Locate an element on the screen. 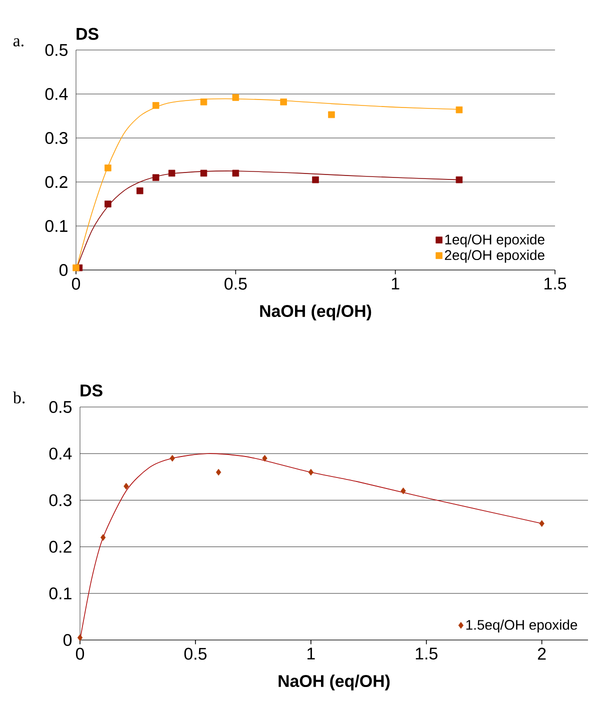 Image resolution: width=597 pixels, height=718 pixels. x-tick-label: 2 is located at coordinates (542, 654).